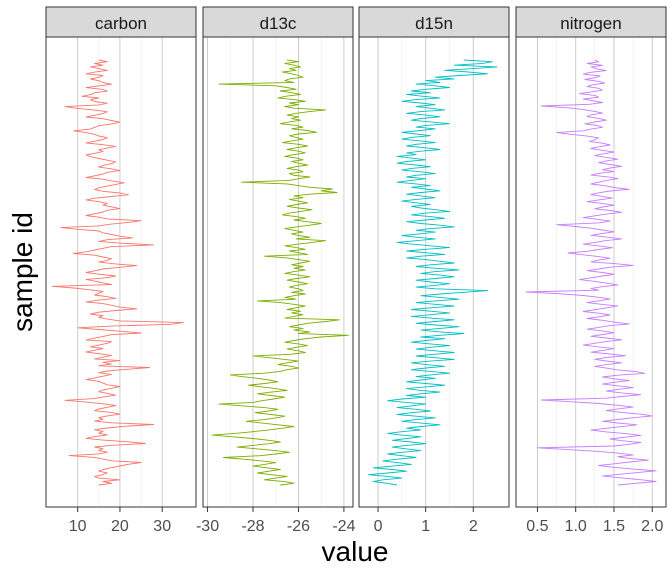 Image resolution: width=672 pixels, height=576 pixels. I want to click on series-line-nitrogen, so click(591, 272).